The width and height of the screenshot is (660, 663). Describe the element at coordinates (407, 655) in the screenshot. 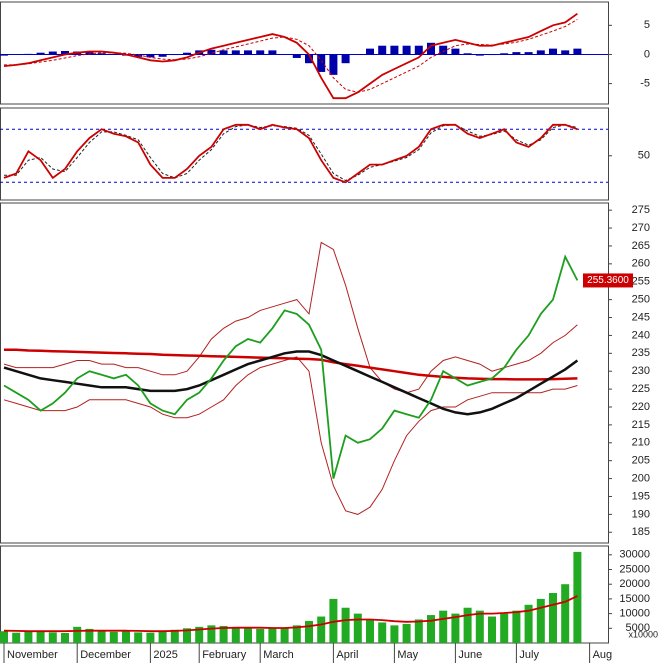

I see `x-tick-label: May` at that location.